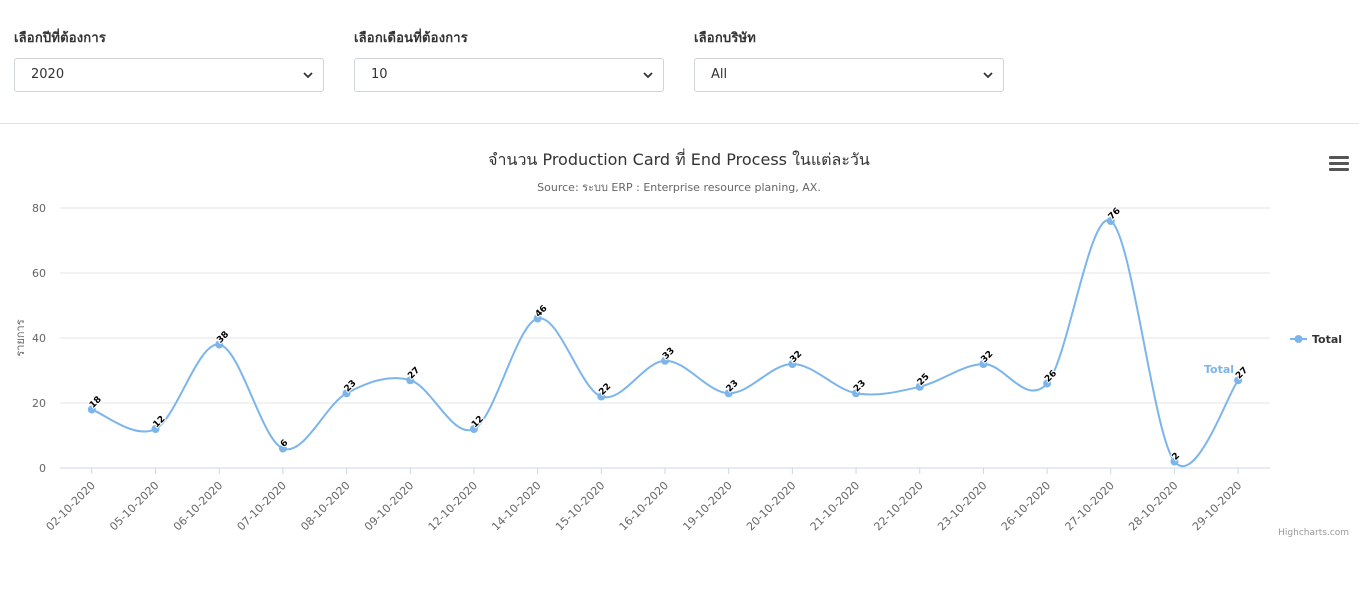 The image size is (1359, 608). I want to click on legend: Total, so click(1316, 339).